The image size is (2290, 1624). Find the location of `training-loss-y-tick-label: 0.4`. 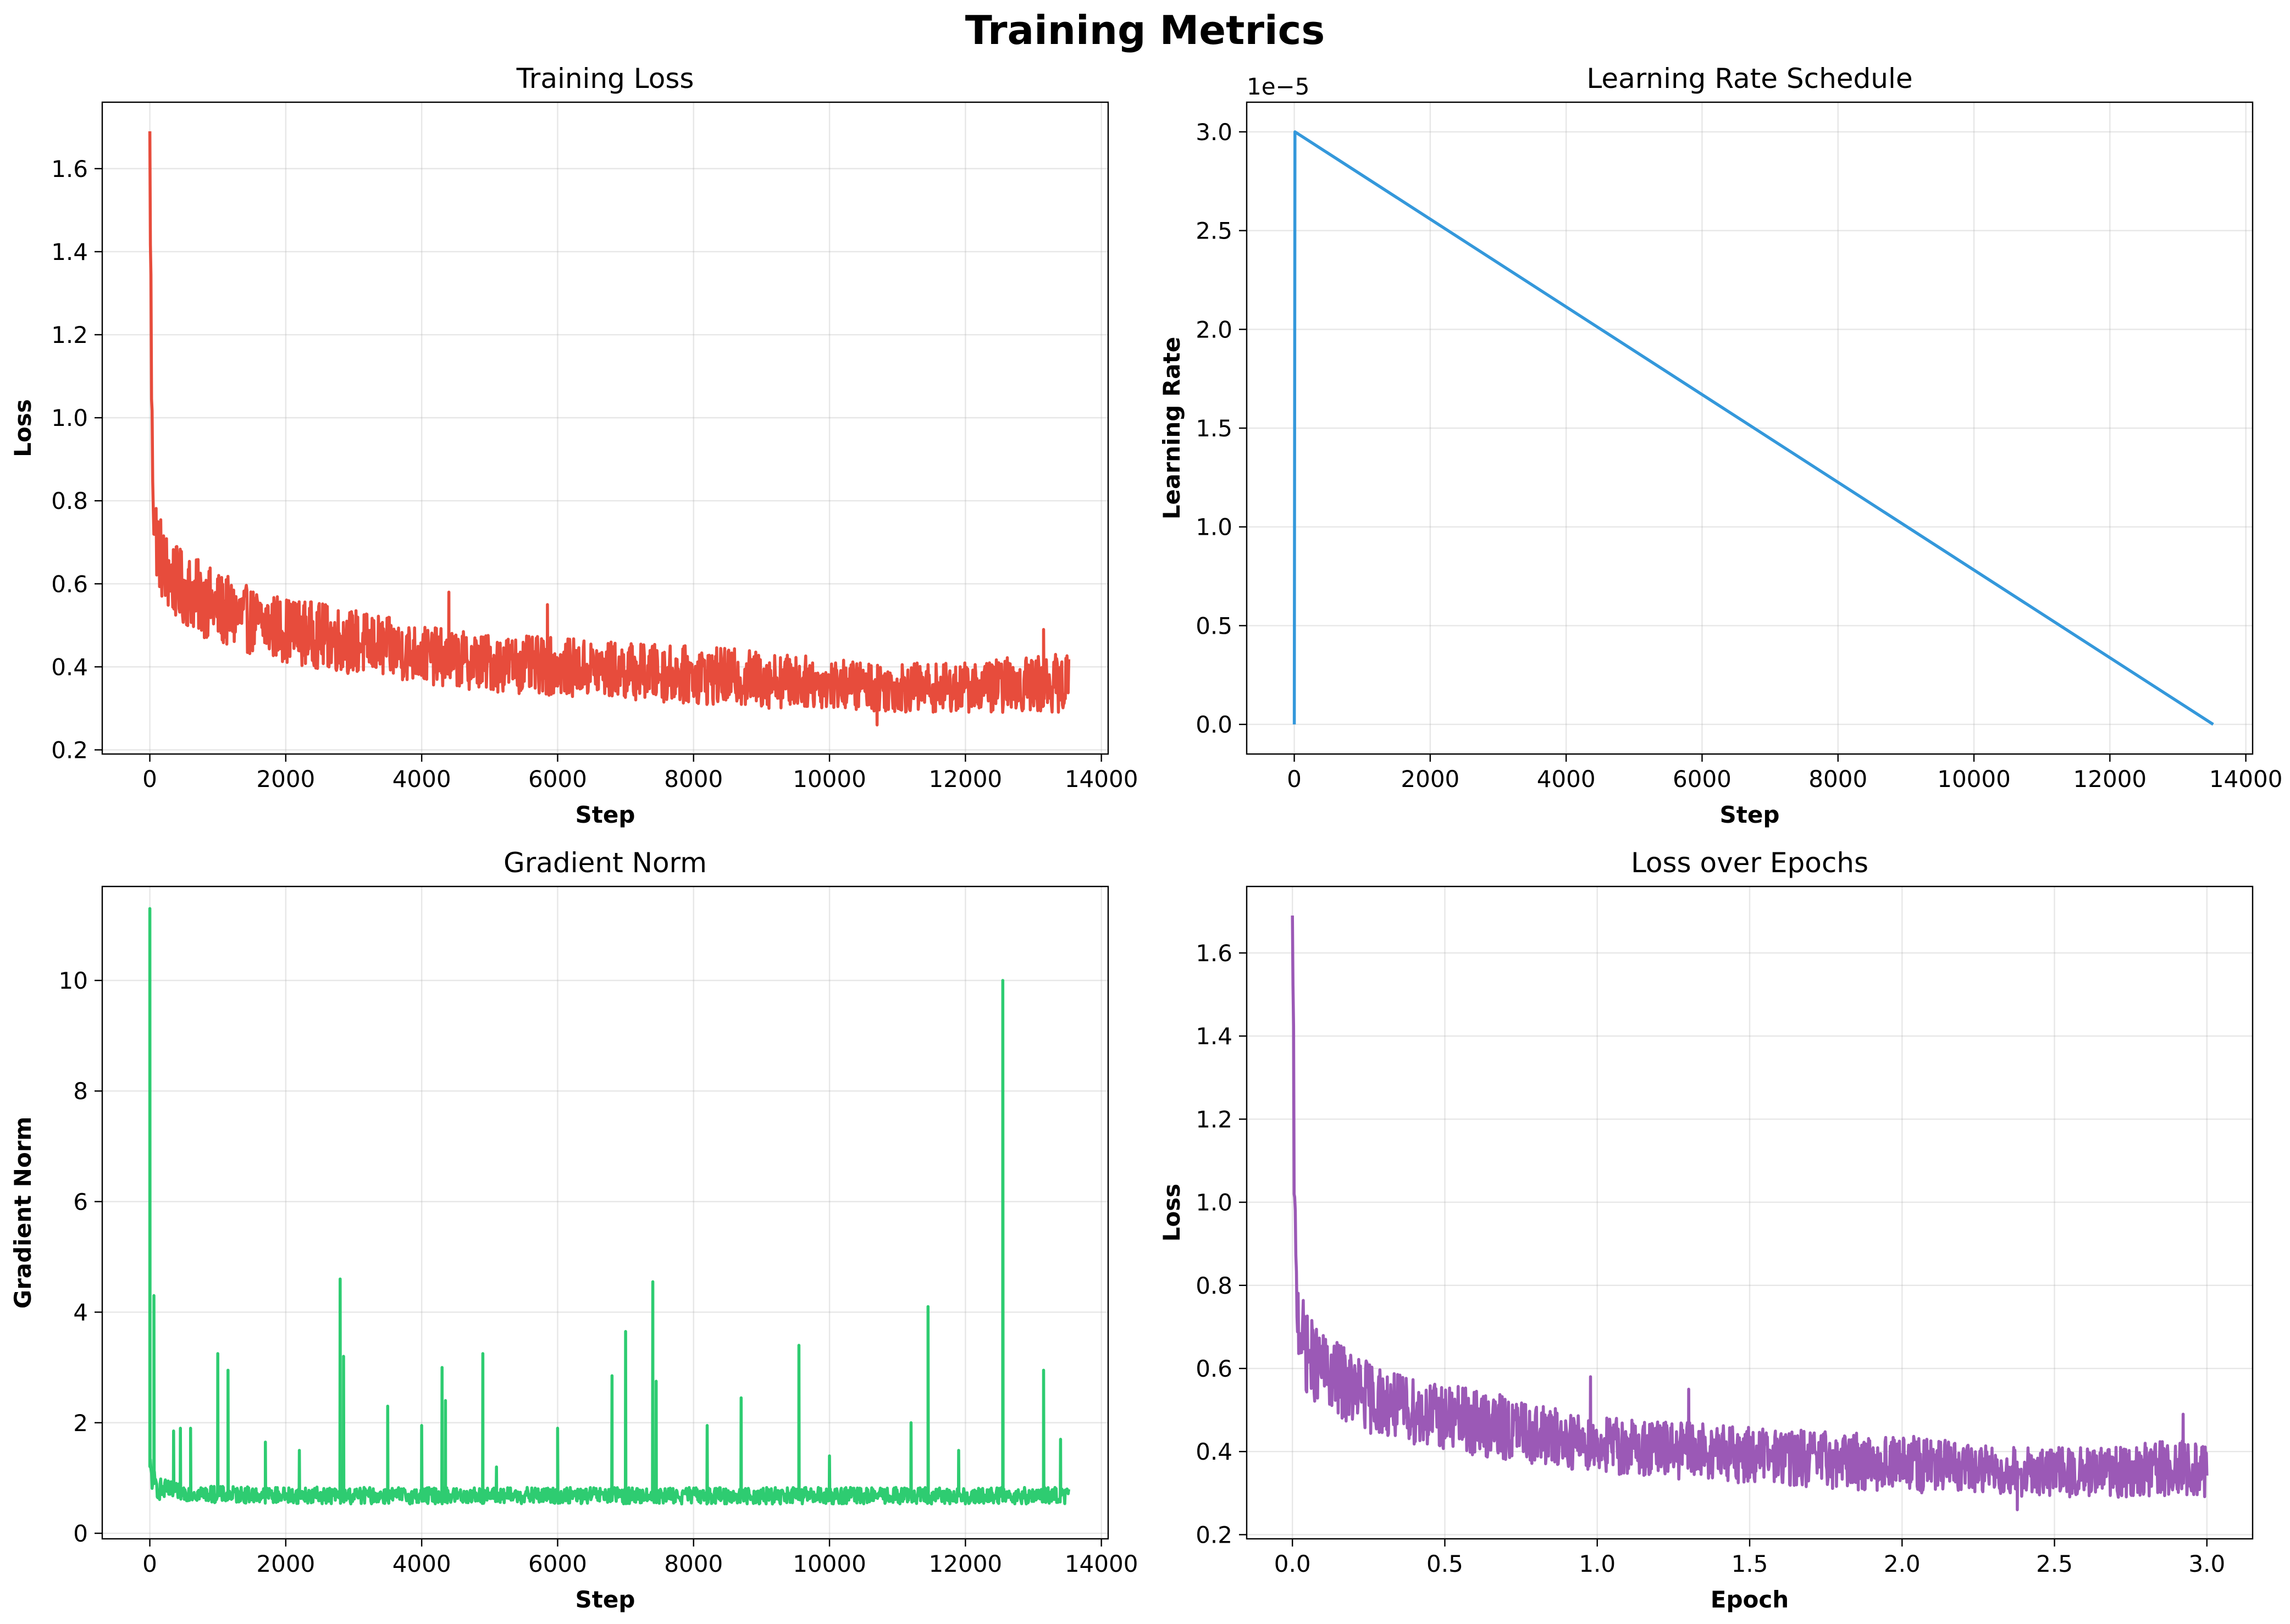

training-loss-y-tick-label: 0.4 is located at coordinates (69, 666).